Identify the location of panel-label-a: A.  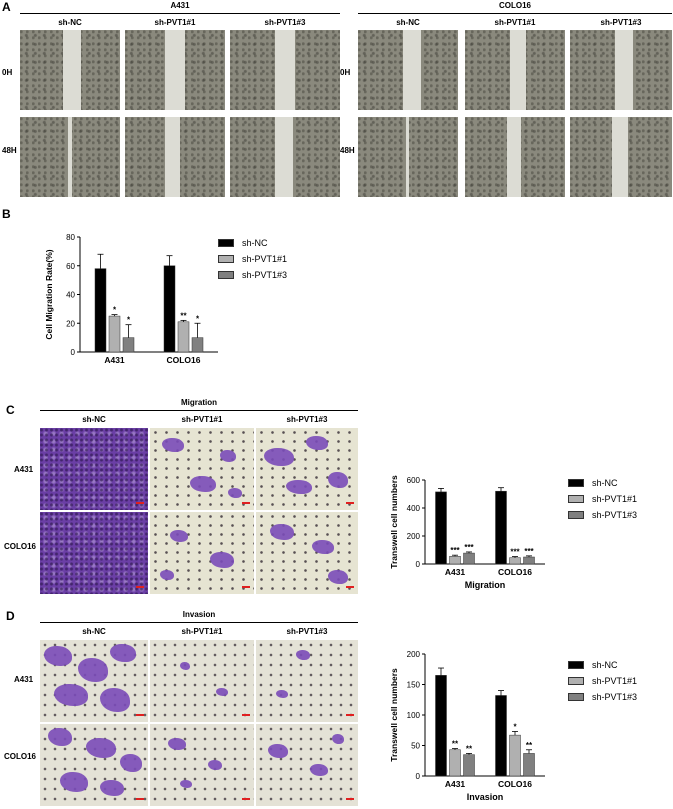
(6, 7).